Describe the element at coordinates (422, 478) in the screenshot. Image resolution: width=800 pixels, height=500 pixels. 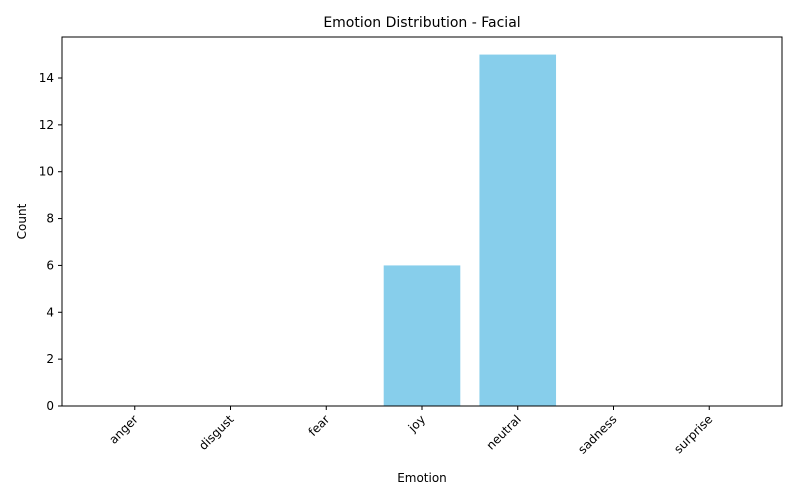
I see `x-axis-label: Emotion` at that location.